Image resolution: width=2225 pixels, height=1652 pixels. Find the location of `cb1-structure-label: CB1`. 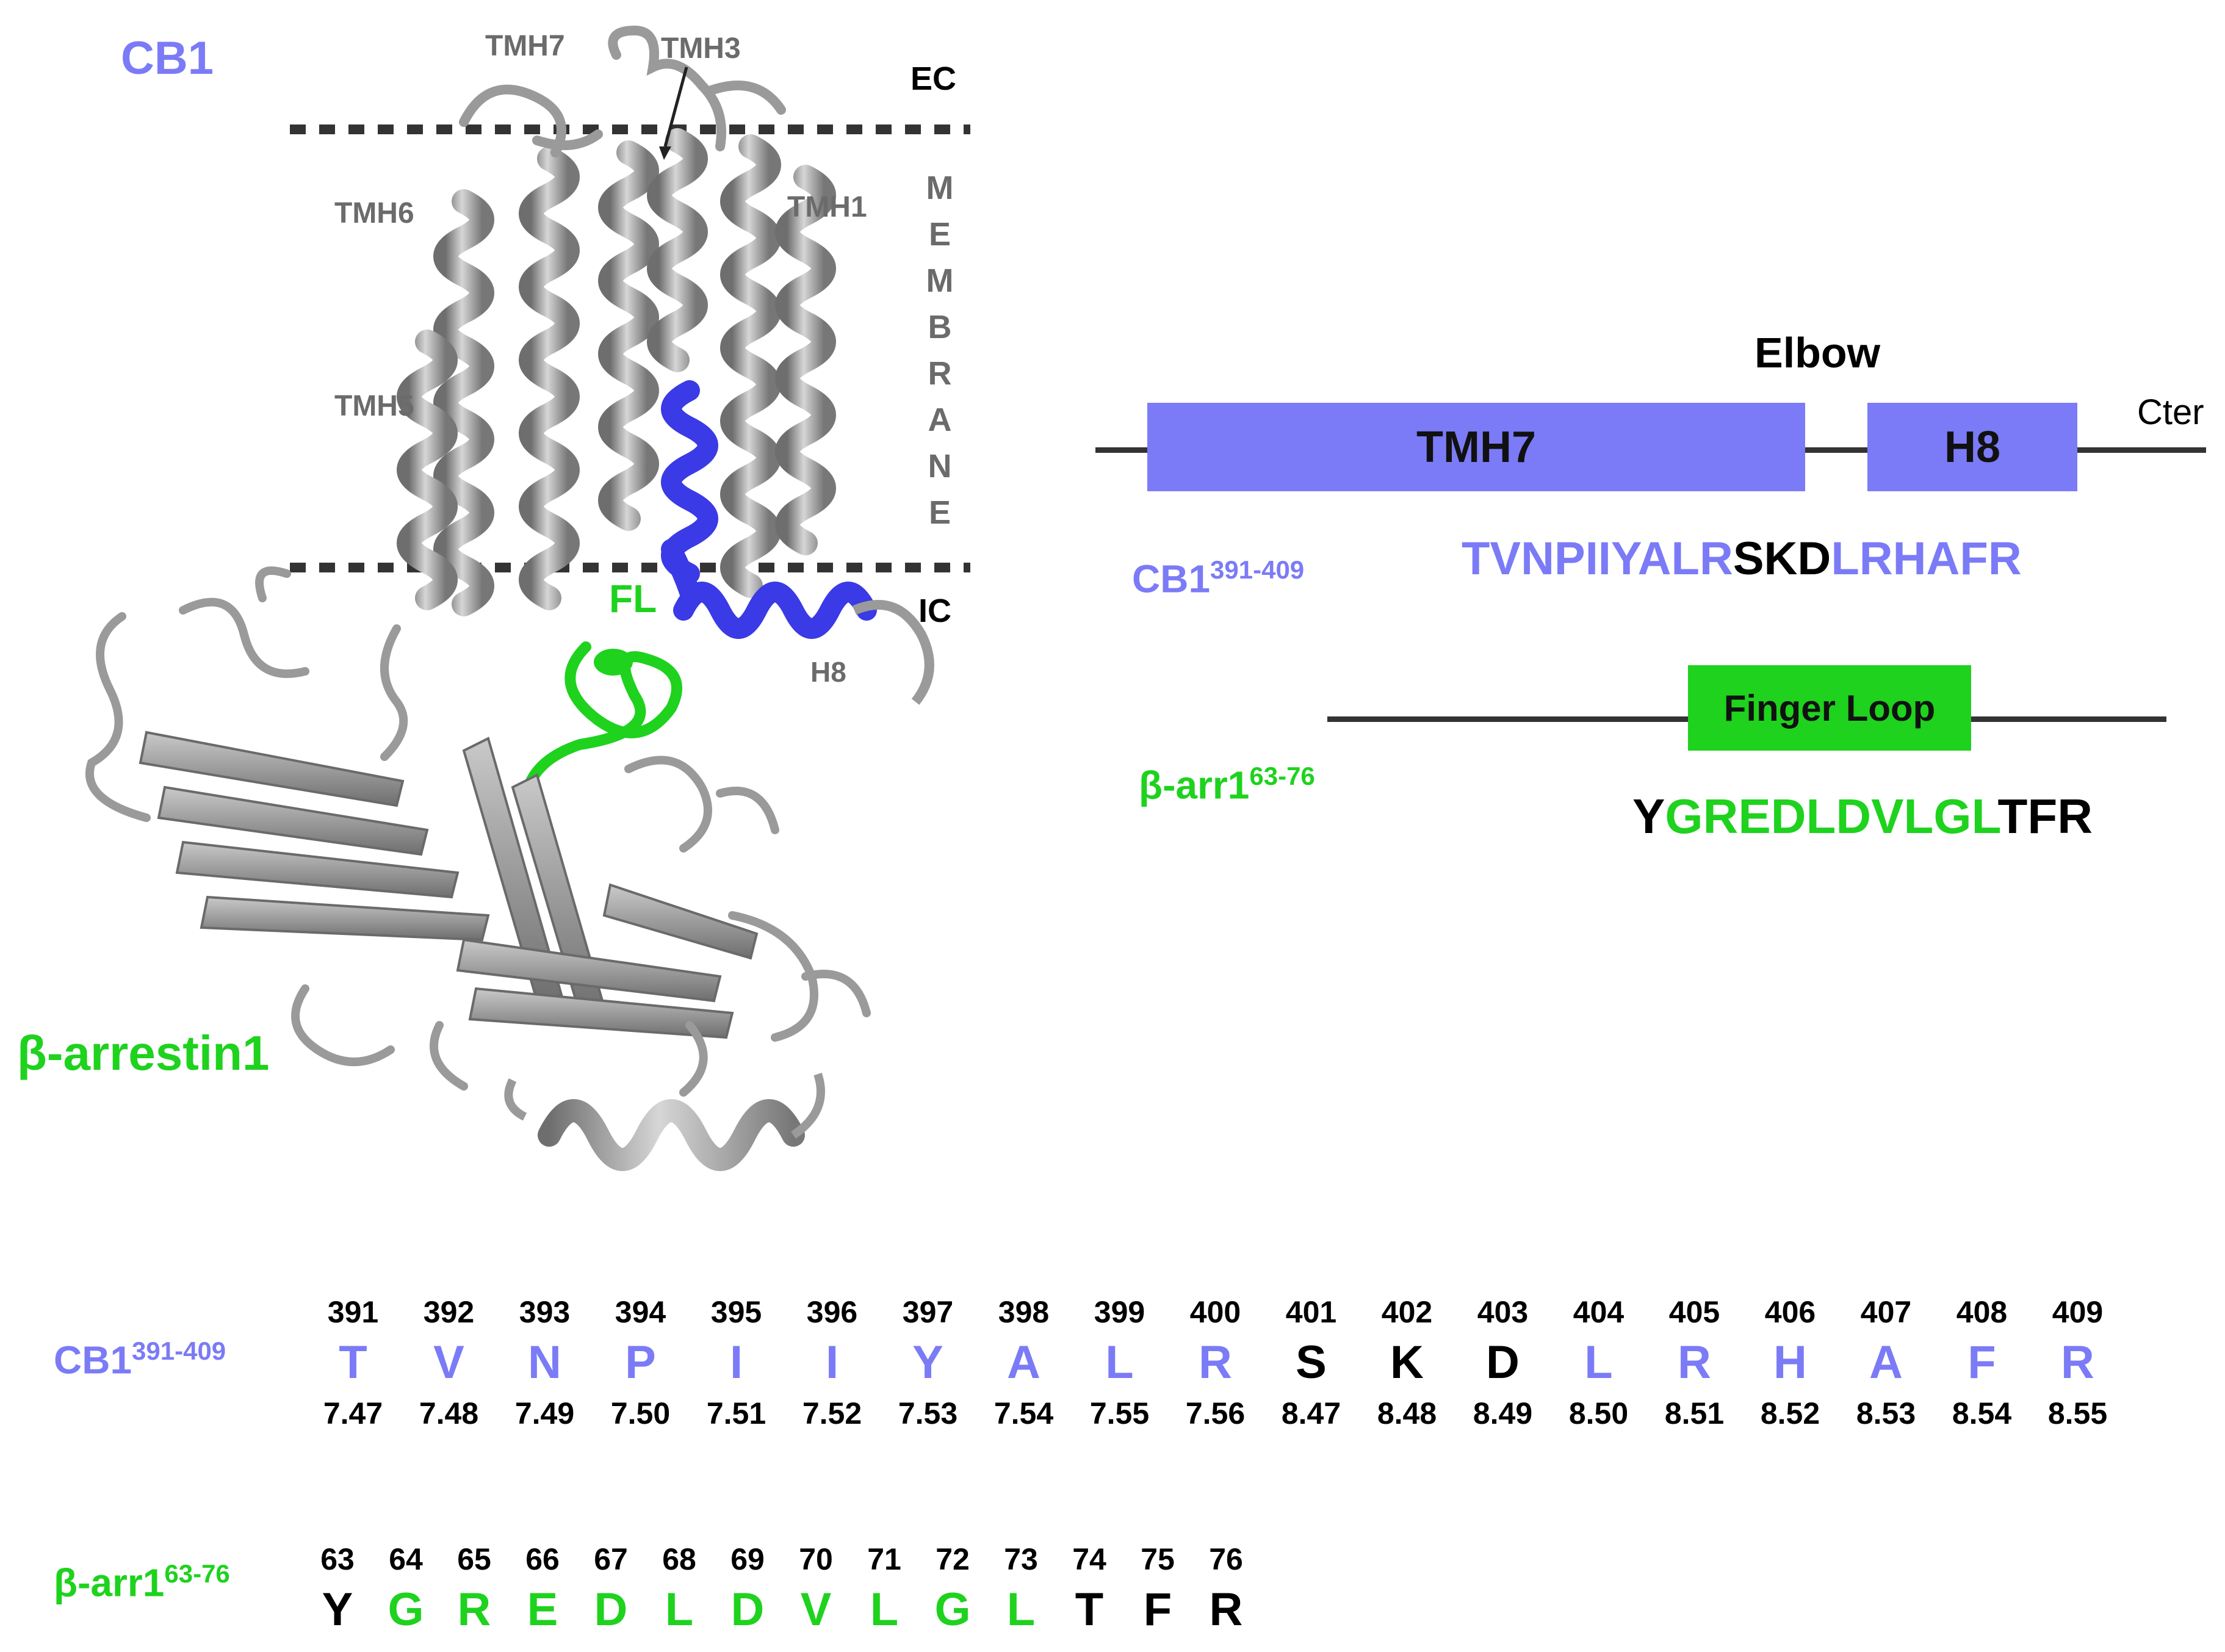

cb1-structure-label: CB1 is located at coordinates (168, 58).